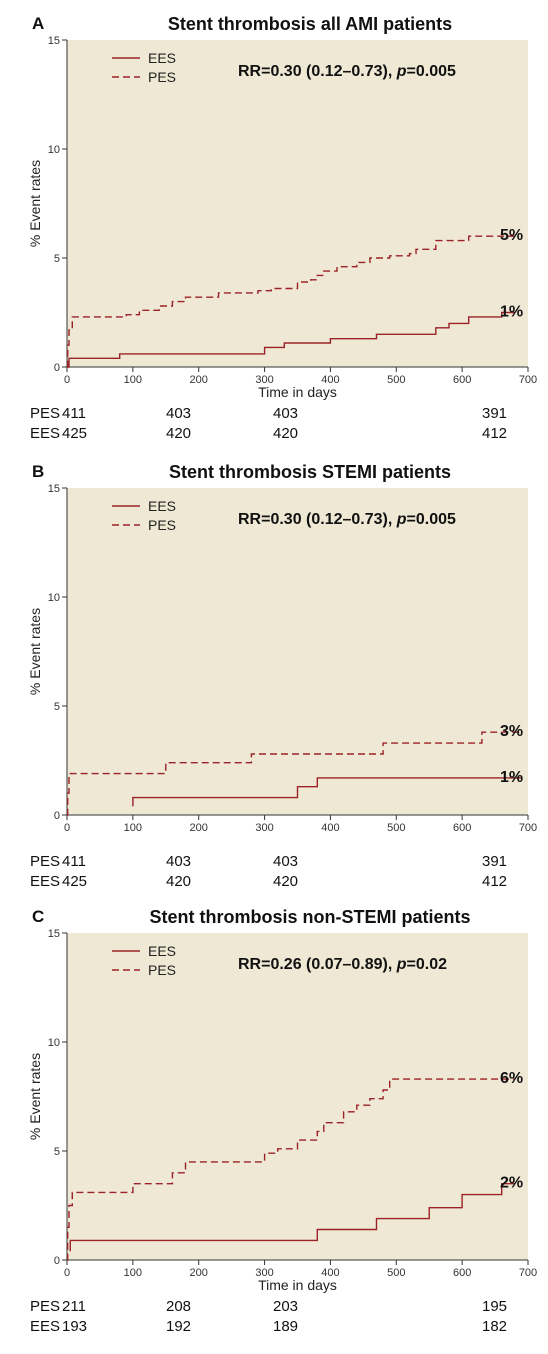 Image resolution: width=548 pixels, height=1354 pixels. What do you see at coordinates (286, 1326) in the screenshot?
I see `risk-count: 189` at bounding box center [286, 1326].